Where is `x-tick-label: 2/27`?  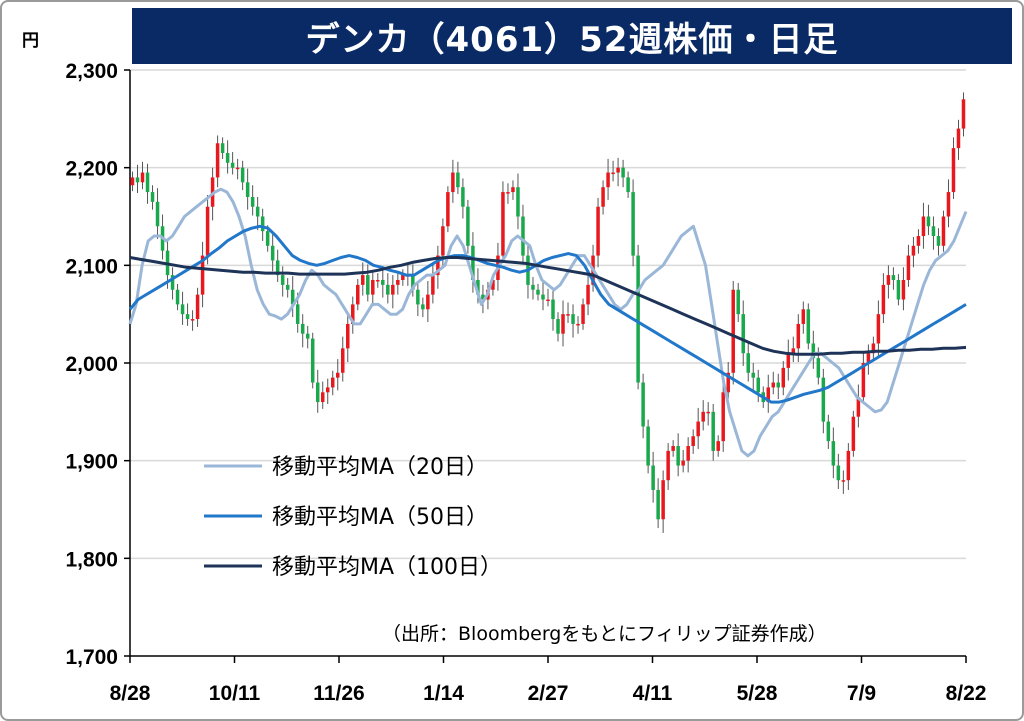 x-tick-label: 2/27 is located at coordinates (548, 693).